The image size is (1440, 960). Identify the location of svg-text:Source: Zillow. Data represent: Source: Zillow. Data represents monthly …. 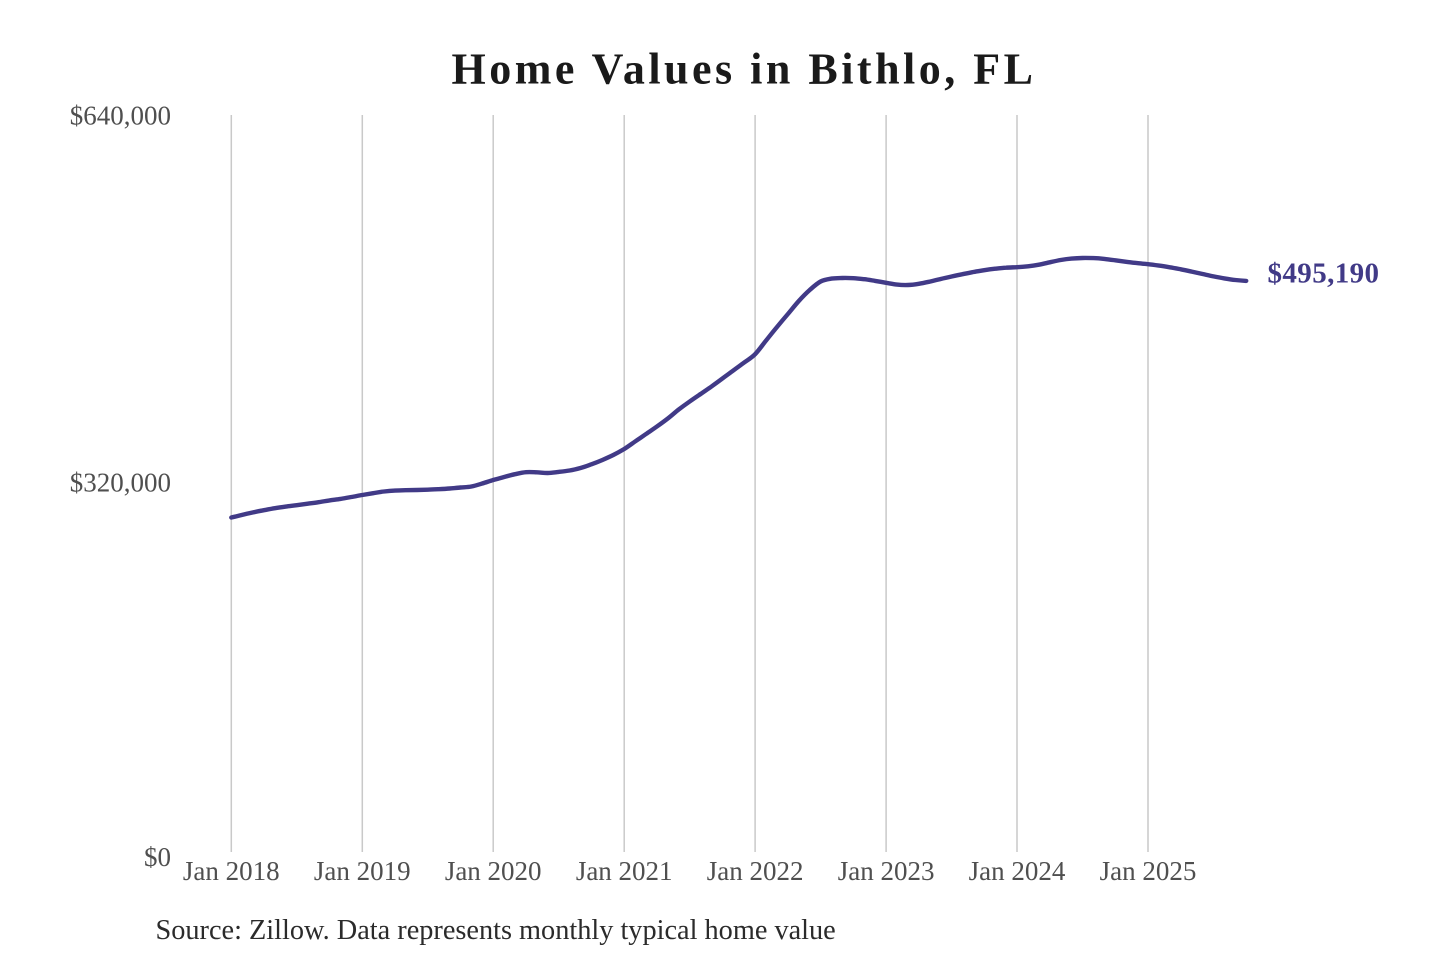
(496, 930).